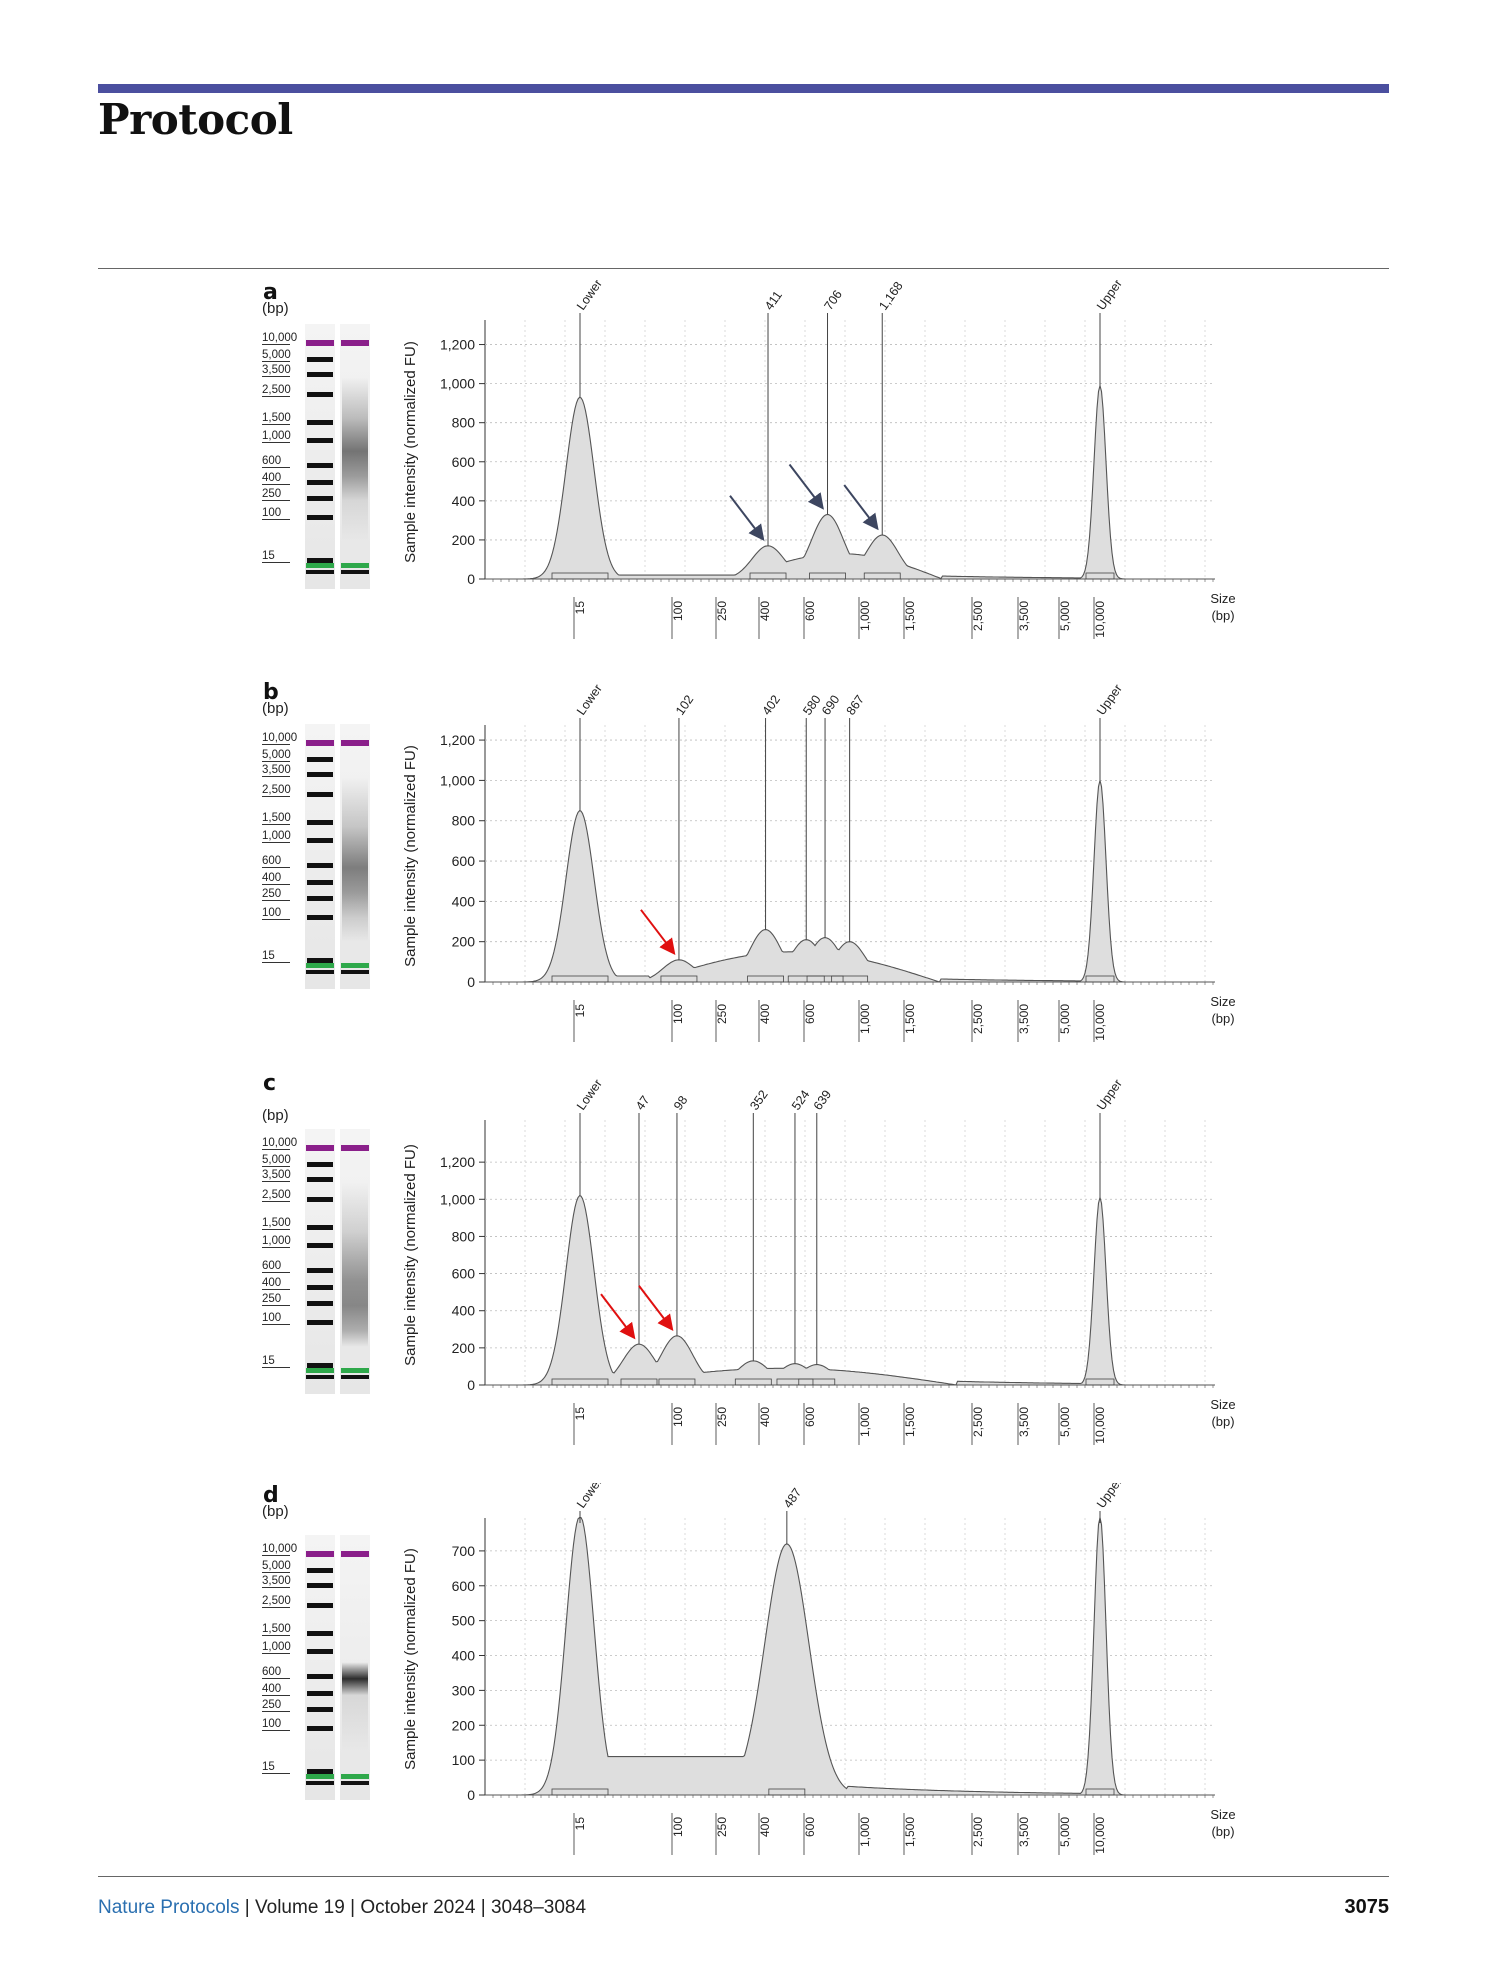  What do you see at coordinates (276, 1767) in the screenshot?
I see `ladder-size-label: 15` at bounding box center [276, 1767].